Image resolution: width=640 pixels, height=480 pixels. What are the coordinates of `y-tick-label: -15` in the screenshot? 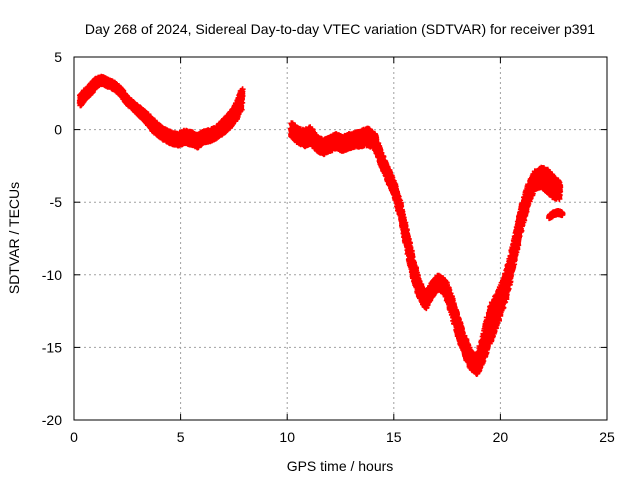 It's located at (52, 347).